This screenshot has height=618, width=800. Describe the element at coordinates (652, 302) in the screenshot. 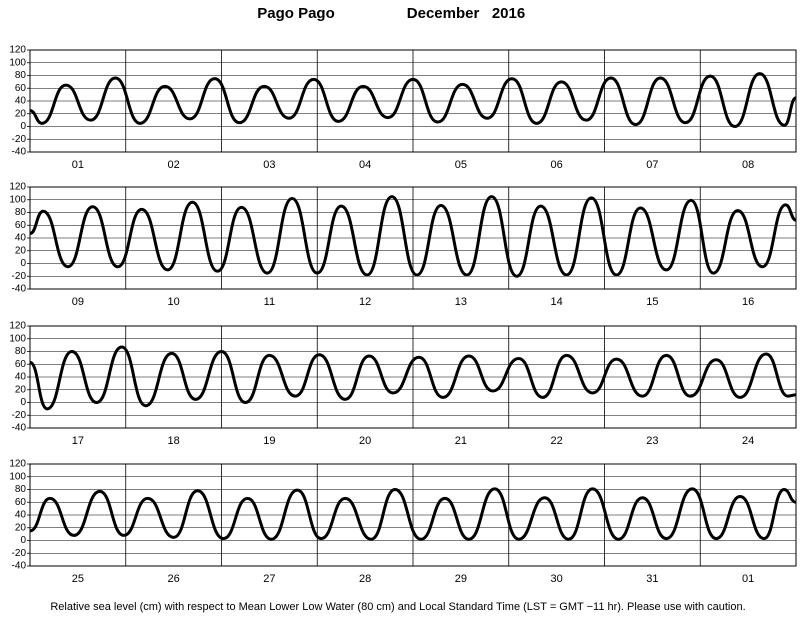

I see `day-label: 15` at that location.